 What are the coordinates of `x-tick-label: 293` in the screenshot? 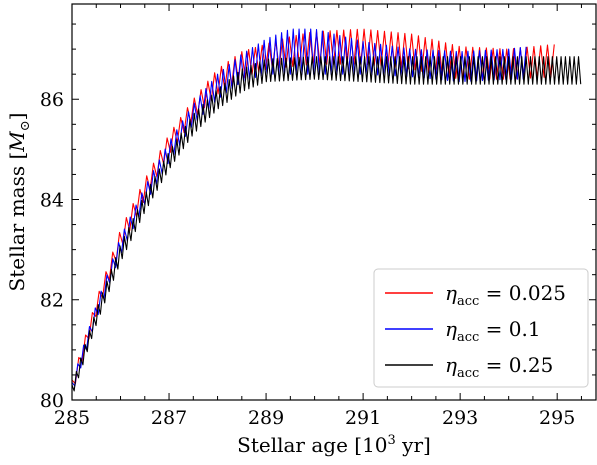 It's located at (460, 418).